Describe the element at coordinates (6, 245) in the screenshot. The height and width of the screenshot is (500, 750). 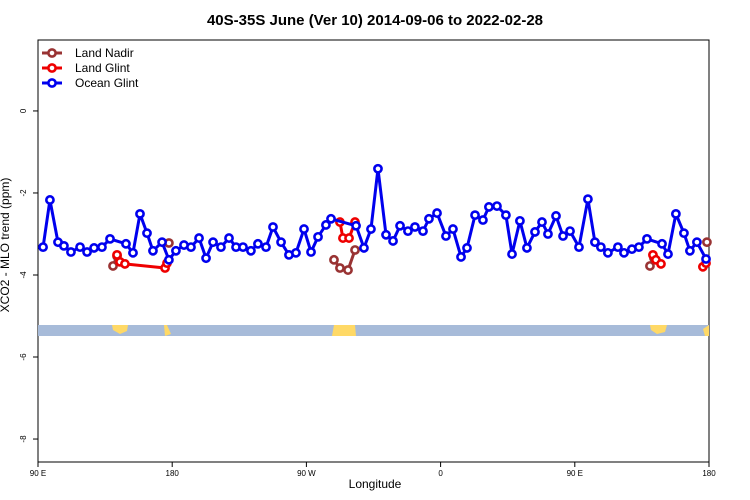
I see `y-axis-label: XCO2 - MLO trend (ppm)` at that location.